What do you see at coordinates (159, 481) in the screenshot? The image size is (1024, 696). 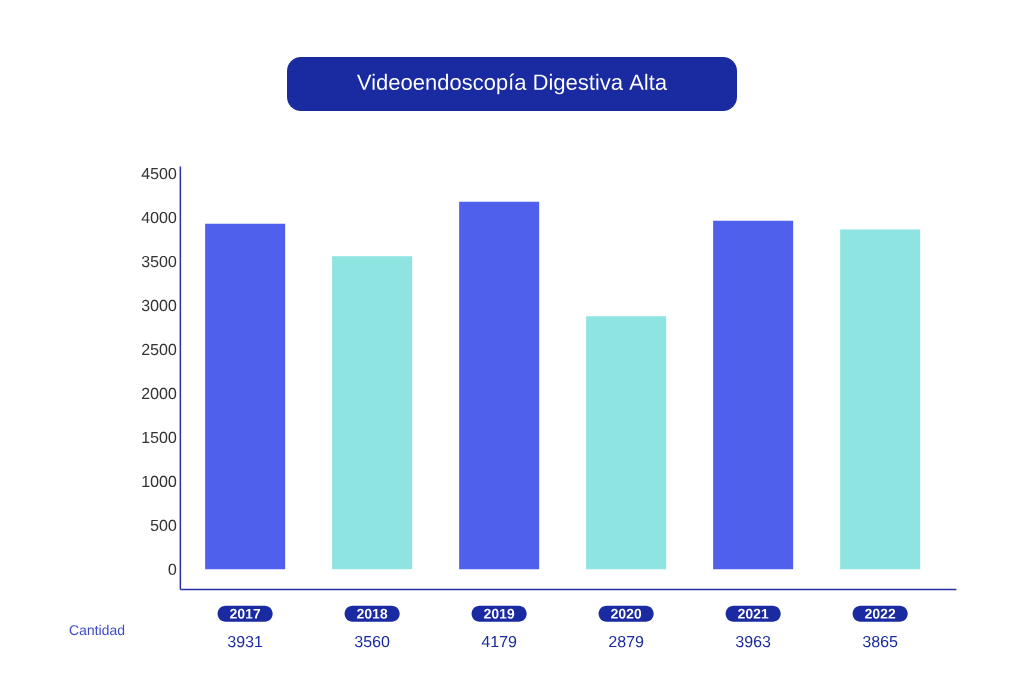 I see `y-tick-label: 1000` at bounding box center [159, 481].